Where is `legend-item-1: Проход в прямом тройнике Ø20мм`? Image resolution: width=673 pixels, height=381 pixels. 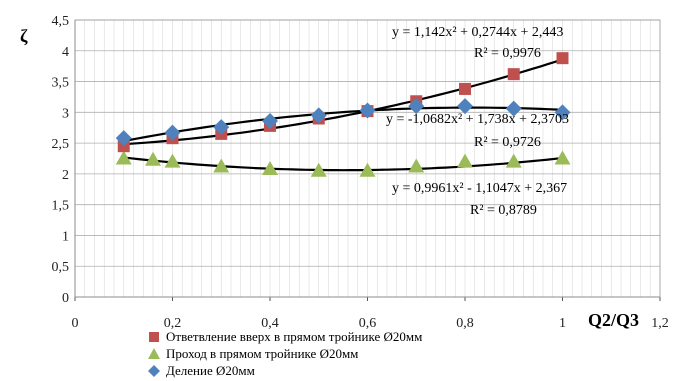
legend-item-1: Проход в прямом тройнике Ø20мм is located at coordinates (285, 353).